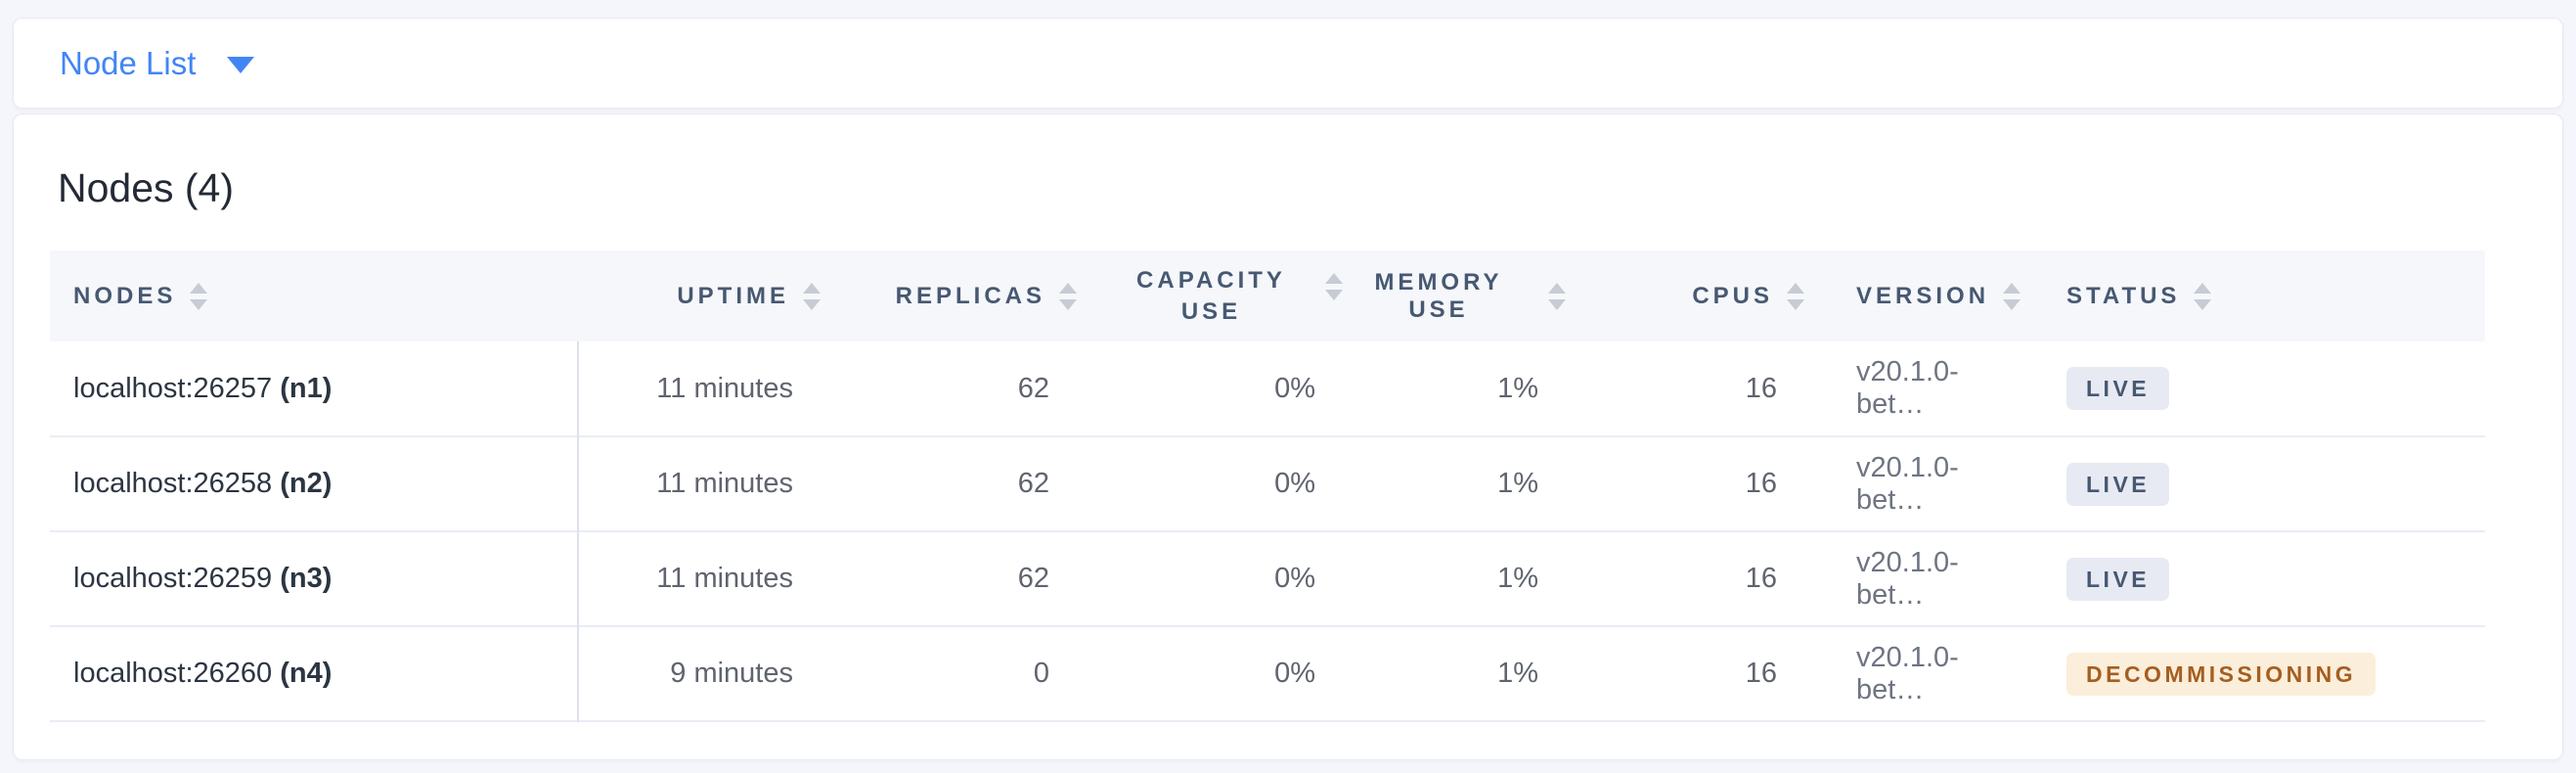 The height and width of the screenshot is (773, 2576). What do you see at coordinates (128, 62) in the screenshot?
I see `node-list-dropdown-label: Node List` at bounding box center [128, 62].